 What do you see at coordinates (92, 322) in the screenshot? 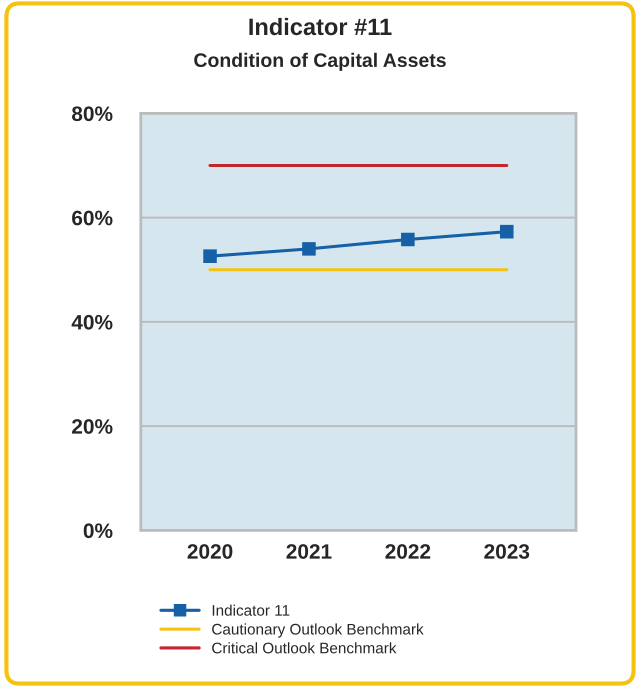
I see `y-tick-label: 40%` at bounding box center [92, 322].